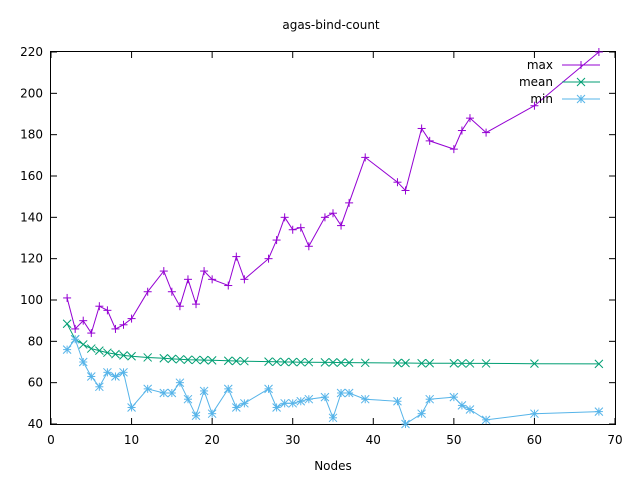 The image size is (640, 480). What do you see at coordinates (614, 440) in the screenshot?
I see `x-tick-label: 70` at bounding box center [614, 440].